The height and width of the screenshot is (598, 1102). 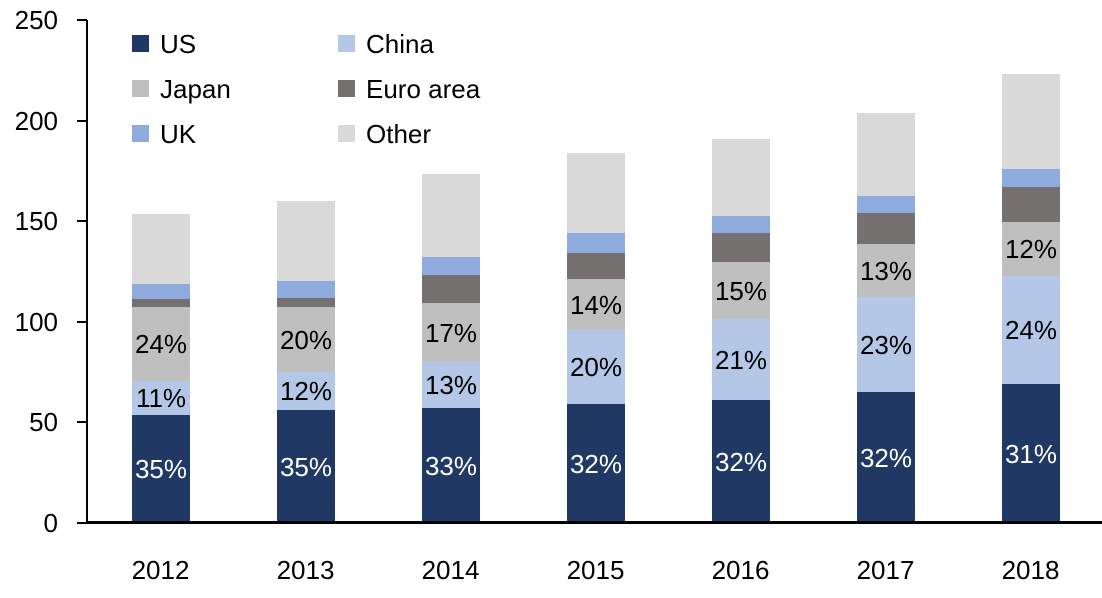 I want to click on bar-segment-japan-2013: 20%, so click(x=306, y=339).